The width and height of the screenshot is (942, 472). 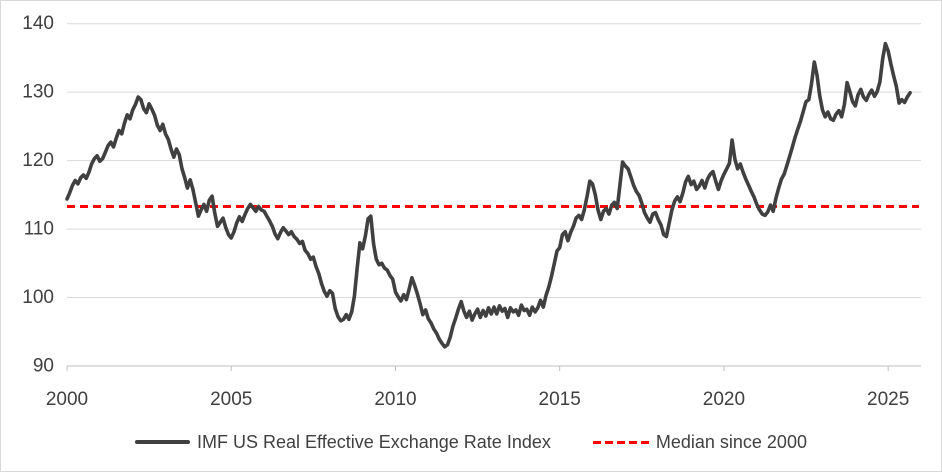 What do you see at coordinates (38, 92) in the screenshot?
I see `y-axis-label: 130` at bounding box center [38, 92].